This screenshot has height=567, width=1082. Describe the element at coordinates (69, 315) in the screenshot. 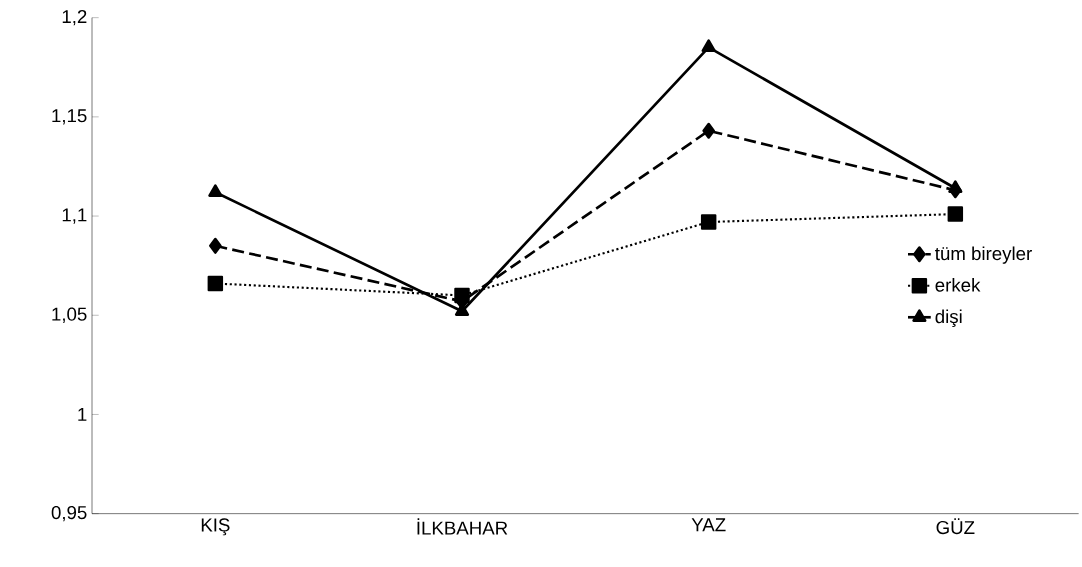

I see `y-tick-label: 1,05` at that location.